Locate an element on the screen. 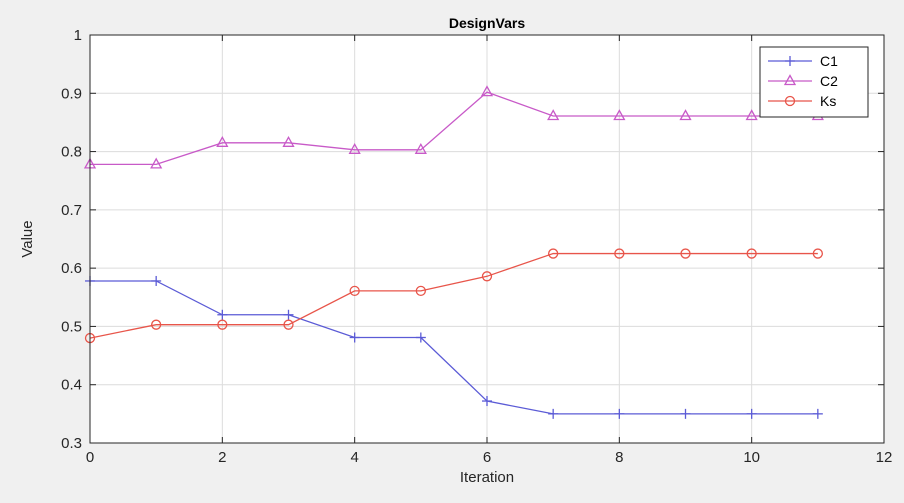 The height and width of the screenshot is (503, 904). legend-label-c2: C2 is located at coordinates (829, 81).